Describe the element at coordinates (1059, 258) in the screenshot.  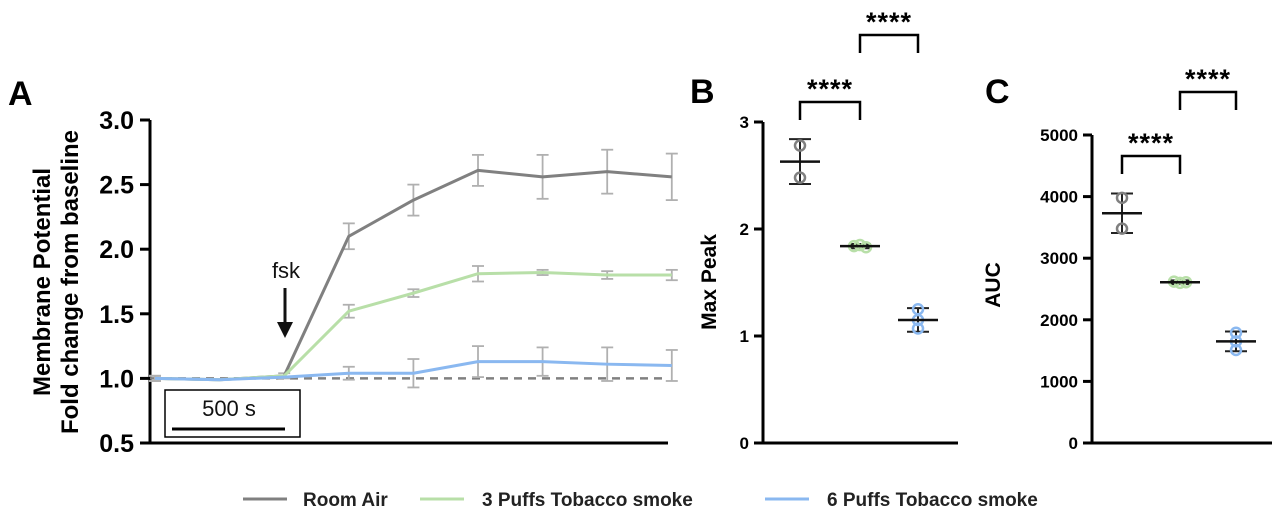
I see `panel-c-ytick-label: 3000` at that location.